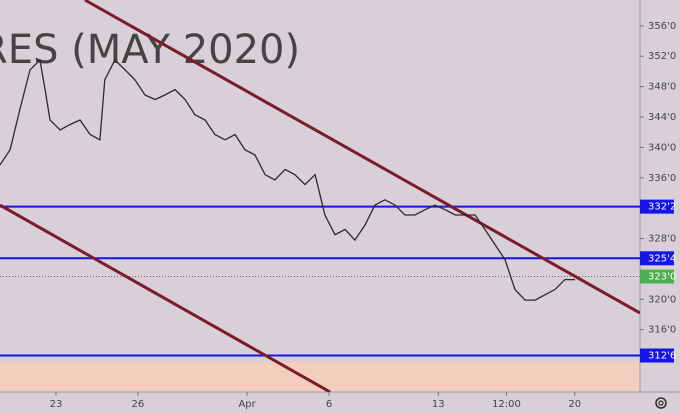 This screenshot has height=414, width=680. I want to click on x-tick-label: 26, so click(138, 404).